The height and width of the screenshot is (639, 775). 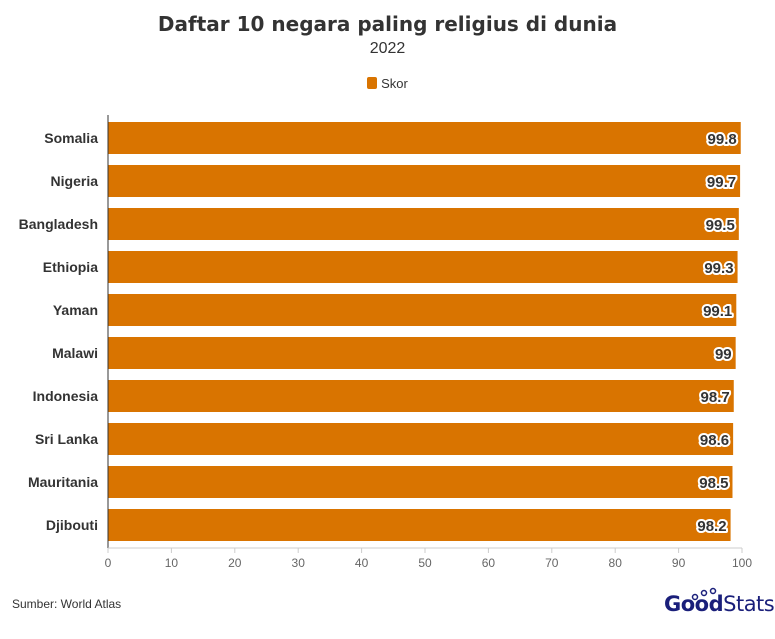 What do you see at coordinates (67, 604) in the screenshot?
I see `source-note: Sumber: World Atlas` at bounding box center [67, 604].